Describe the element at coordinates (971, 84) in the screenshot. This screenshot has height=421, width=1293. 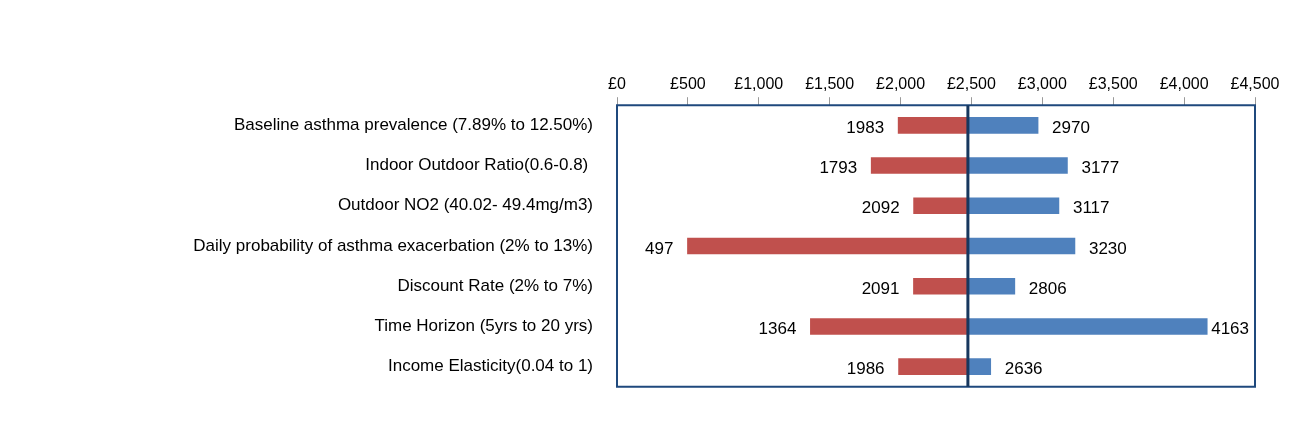
I see `x-tick-label: £2,500` at that location.